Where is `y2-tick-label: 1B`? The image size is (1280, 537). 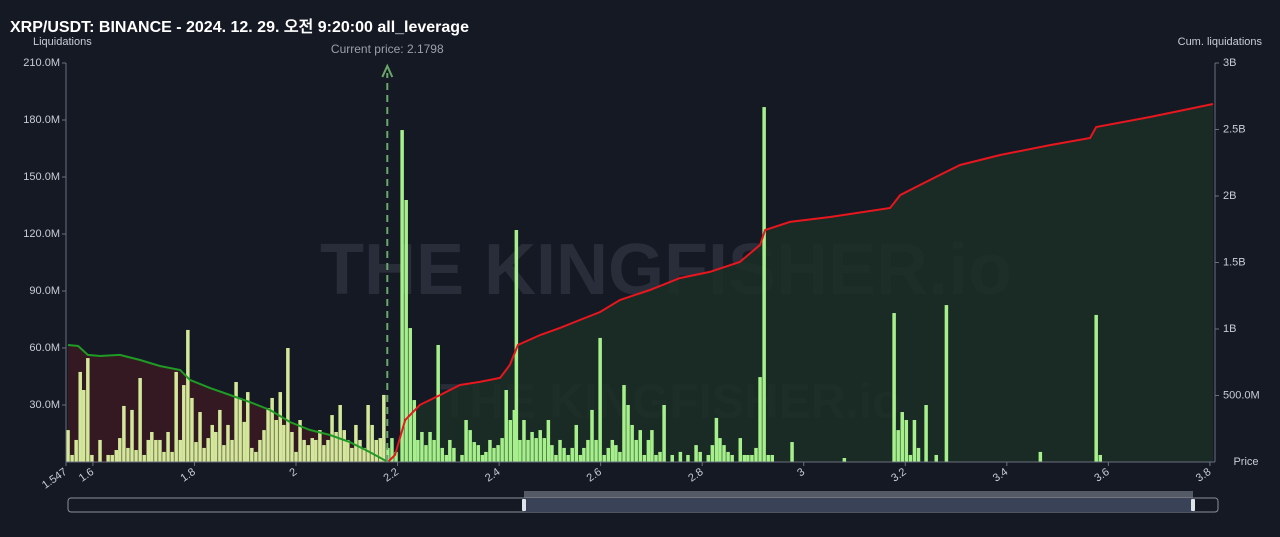 y2-tick-label: 1B is located at coordinates (1229, 329).